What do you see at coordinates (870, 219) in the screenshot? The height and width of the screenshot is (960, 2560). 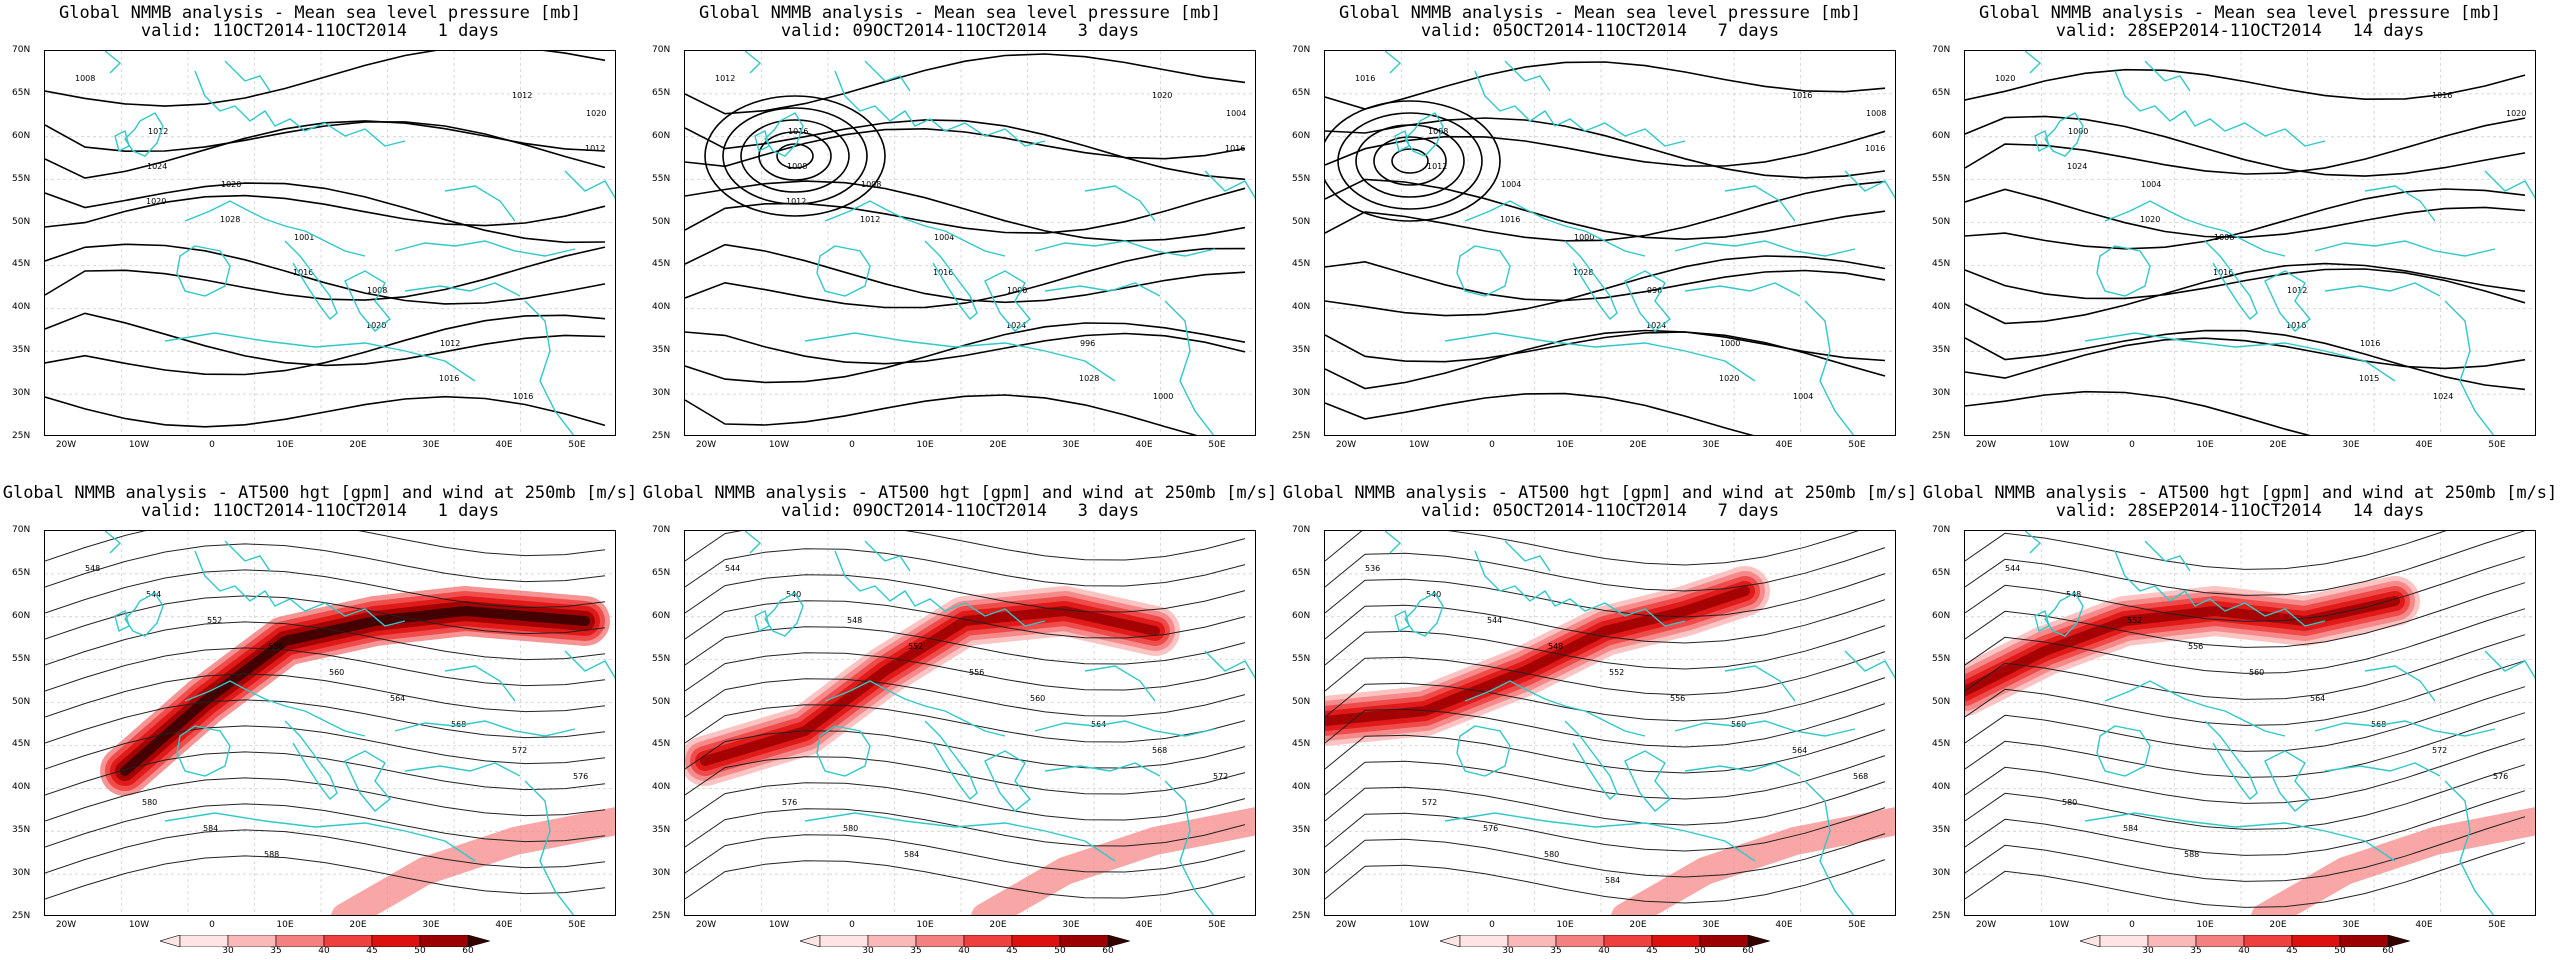 I see `isobar-label: 1012` at bounding box center [870, 219].